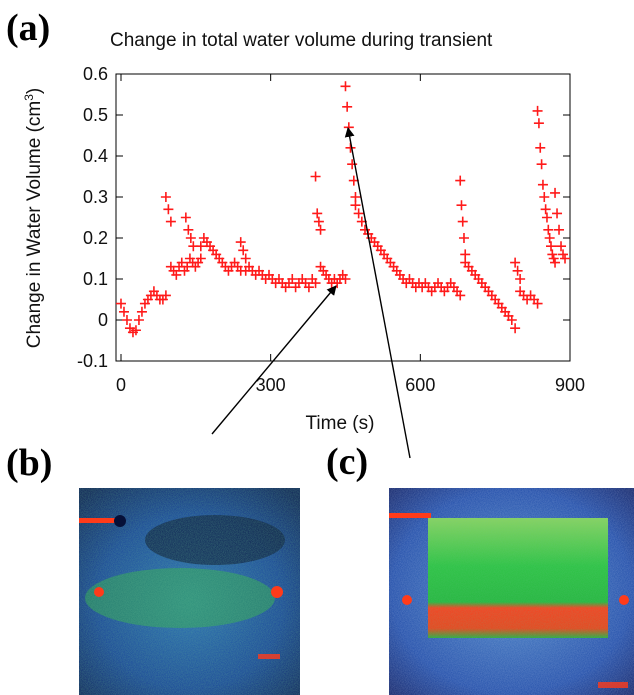 The height and width of the screenshot is (695, 634). Describe the element at coordinates (95, 279) in the screenshot. I see `y-tick-label: 0.1` at that location.